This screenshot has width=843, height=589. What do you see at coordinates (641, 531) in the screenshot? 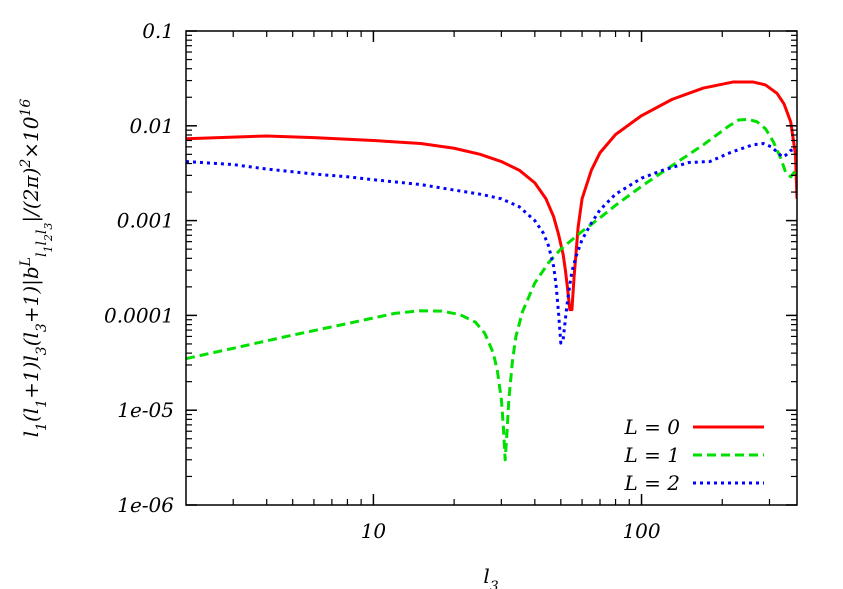
I see `x-tick-label: 100` at bounding box center [641, 531].